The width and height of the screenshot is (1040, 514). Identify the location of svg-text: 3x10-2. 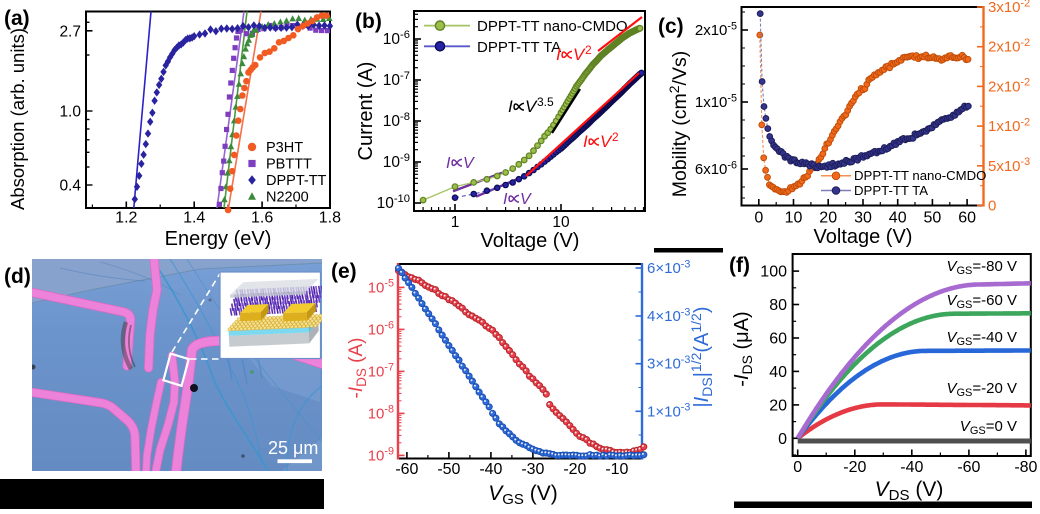
(1009, 8).